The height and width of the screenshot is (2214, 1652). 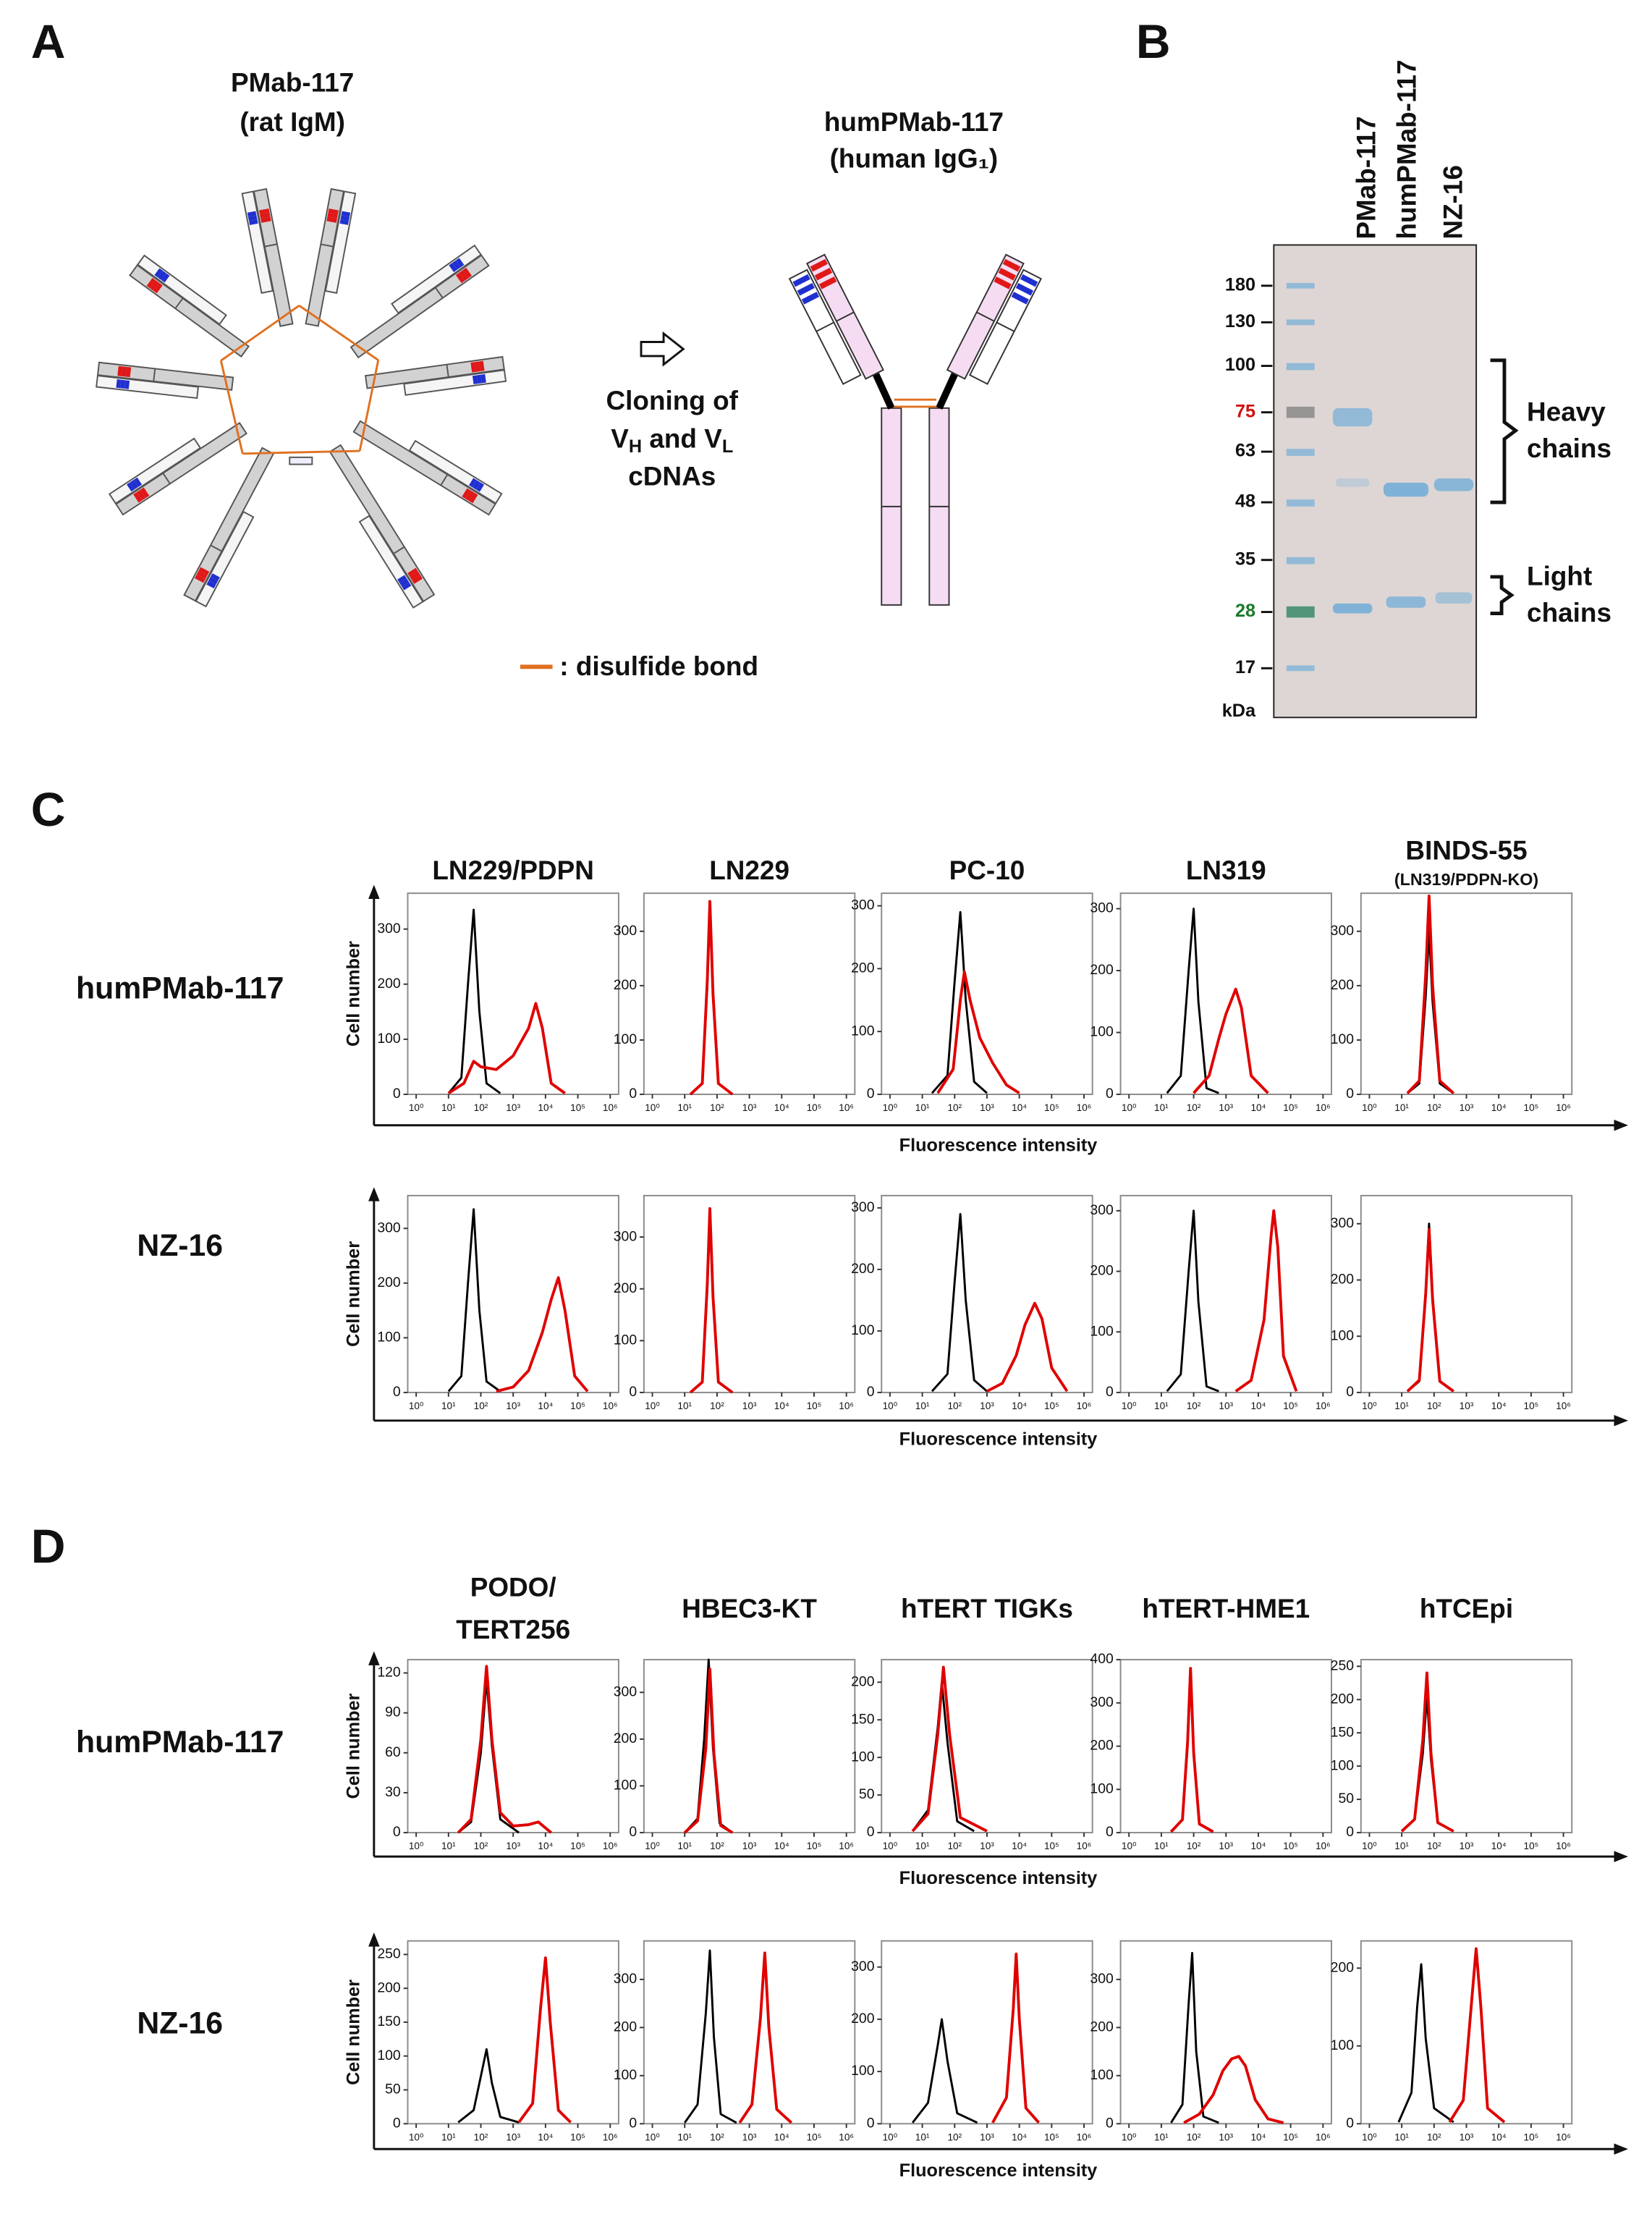 What do you see at coordinates (393, 1712) in the screenshot?
I see `y-tick-label: 90` at bounding box center [393, 1712].